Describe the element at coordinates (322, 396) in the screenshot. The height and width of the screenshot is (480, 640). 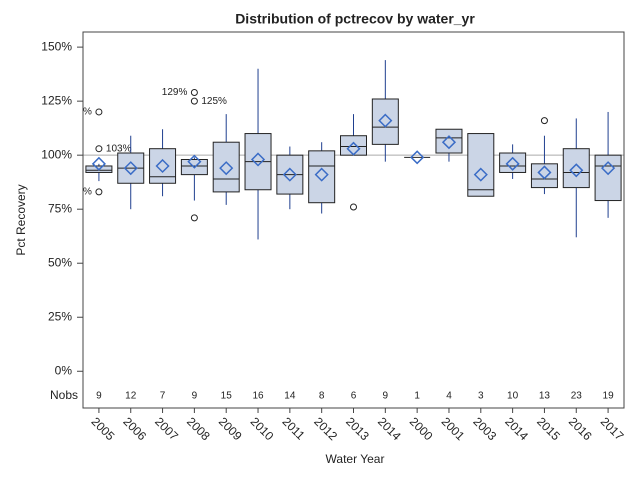
I see `nobs-value: 8` at that location.